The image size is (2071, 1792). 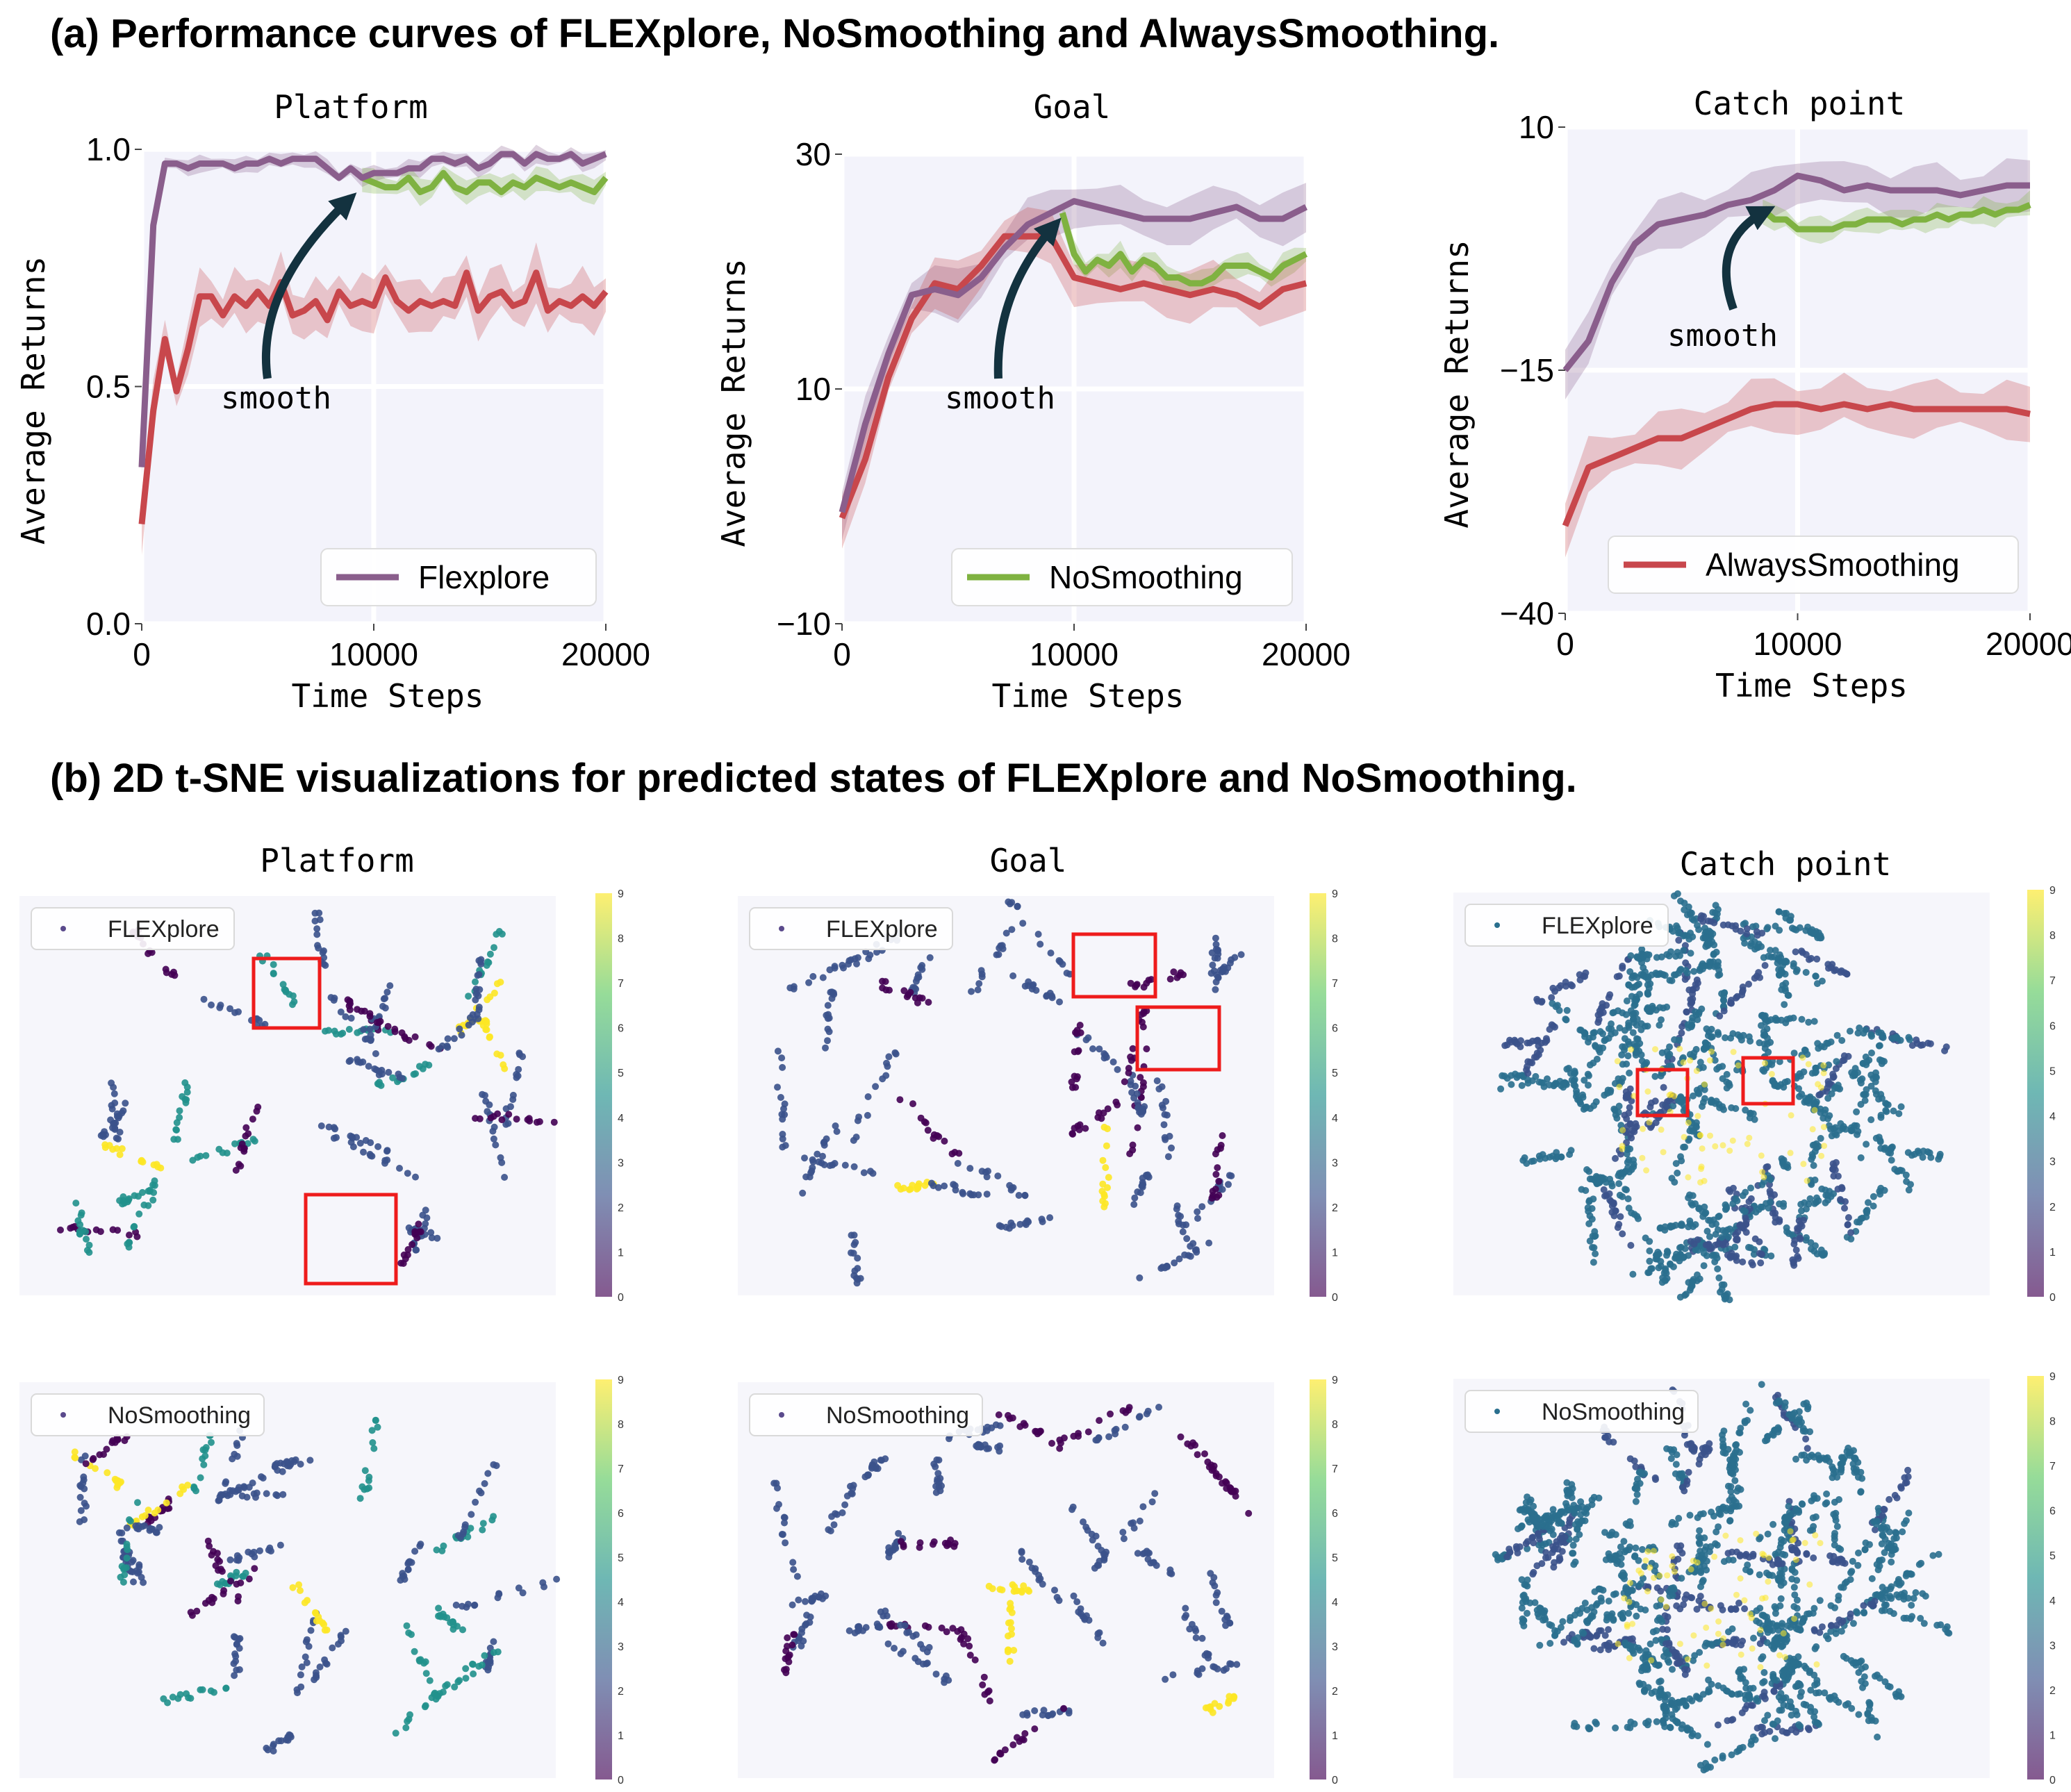 What do you see at coordinates (813, 389) in the screenshot?
I see `y-tick-label: 10` at bounding box center [813, 389].